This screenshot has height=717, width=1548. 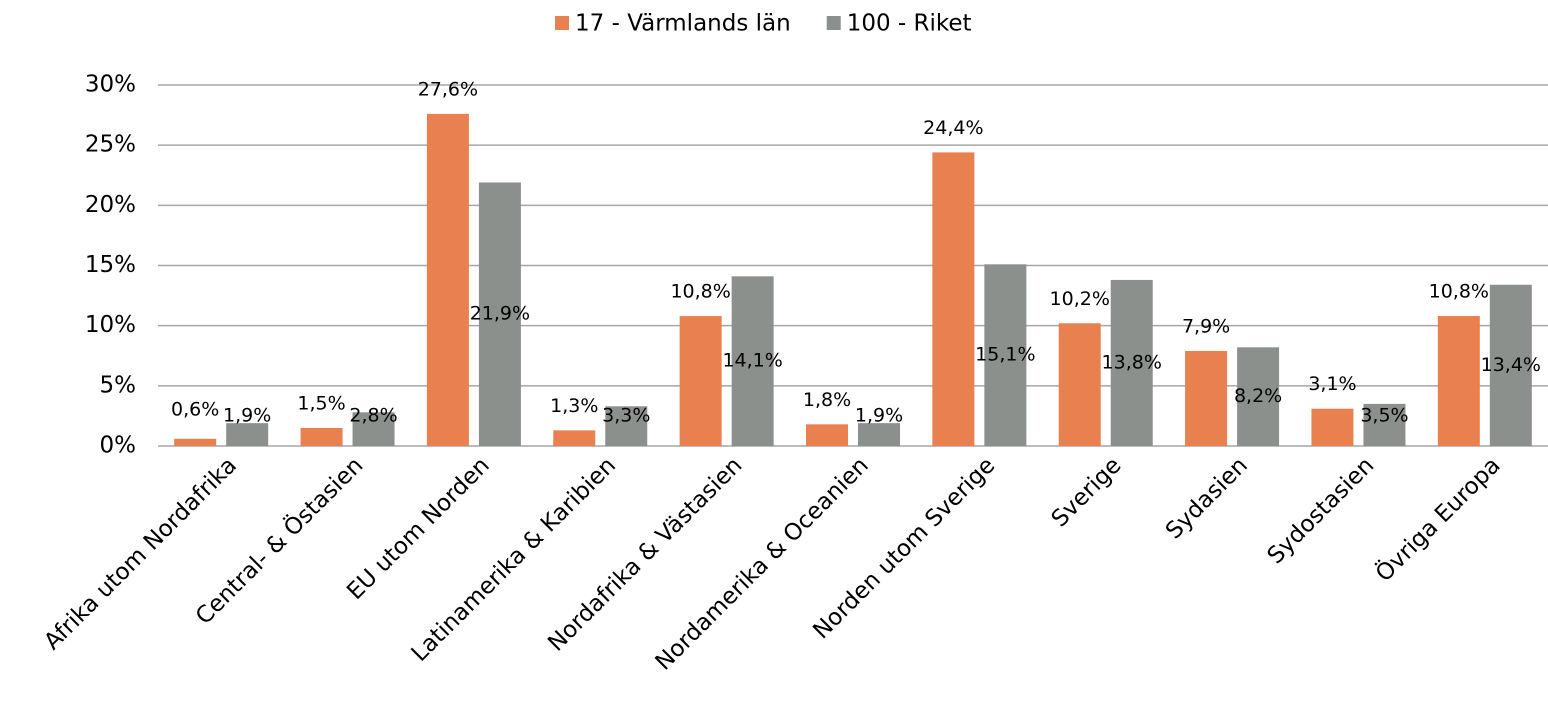 What do you see at coordinates (1080, 299) in the screenshot?
I see `data-label: 10,2%` at bounding box center [1080, 299].